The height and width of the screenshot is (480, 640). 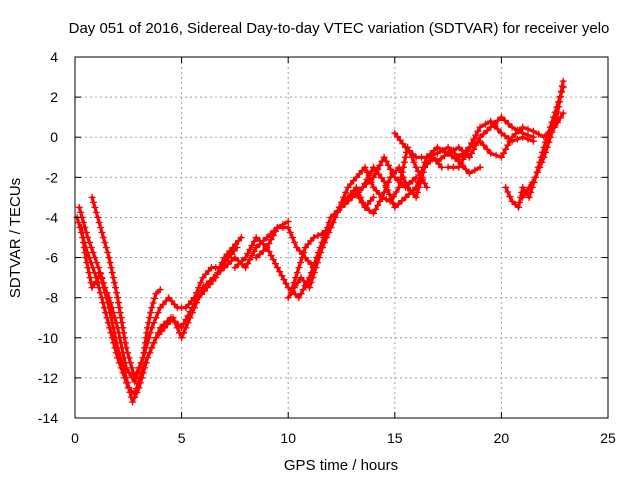 What do you see at coordinates (502, 438) in the screenshot?
I see `x-tick-label: 20` at bounding box center [502, 438].